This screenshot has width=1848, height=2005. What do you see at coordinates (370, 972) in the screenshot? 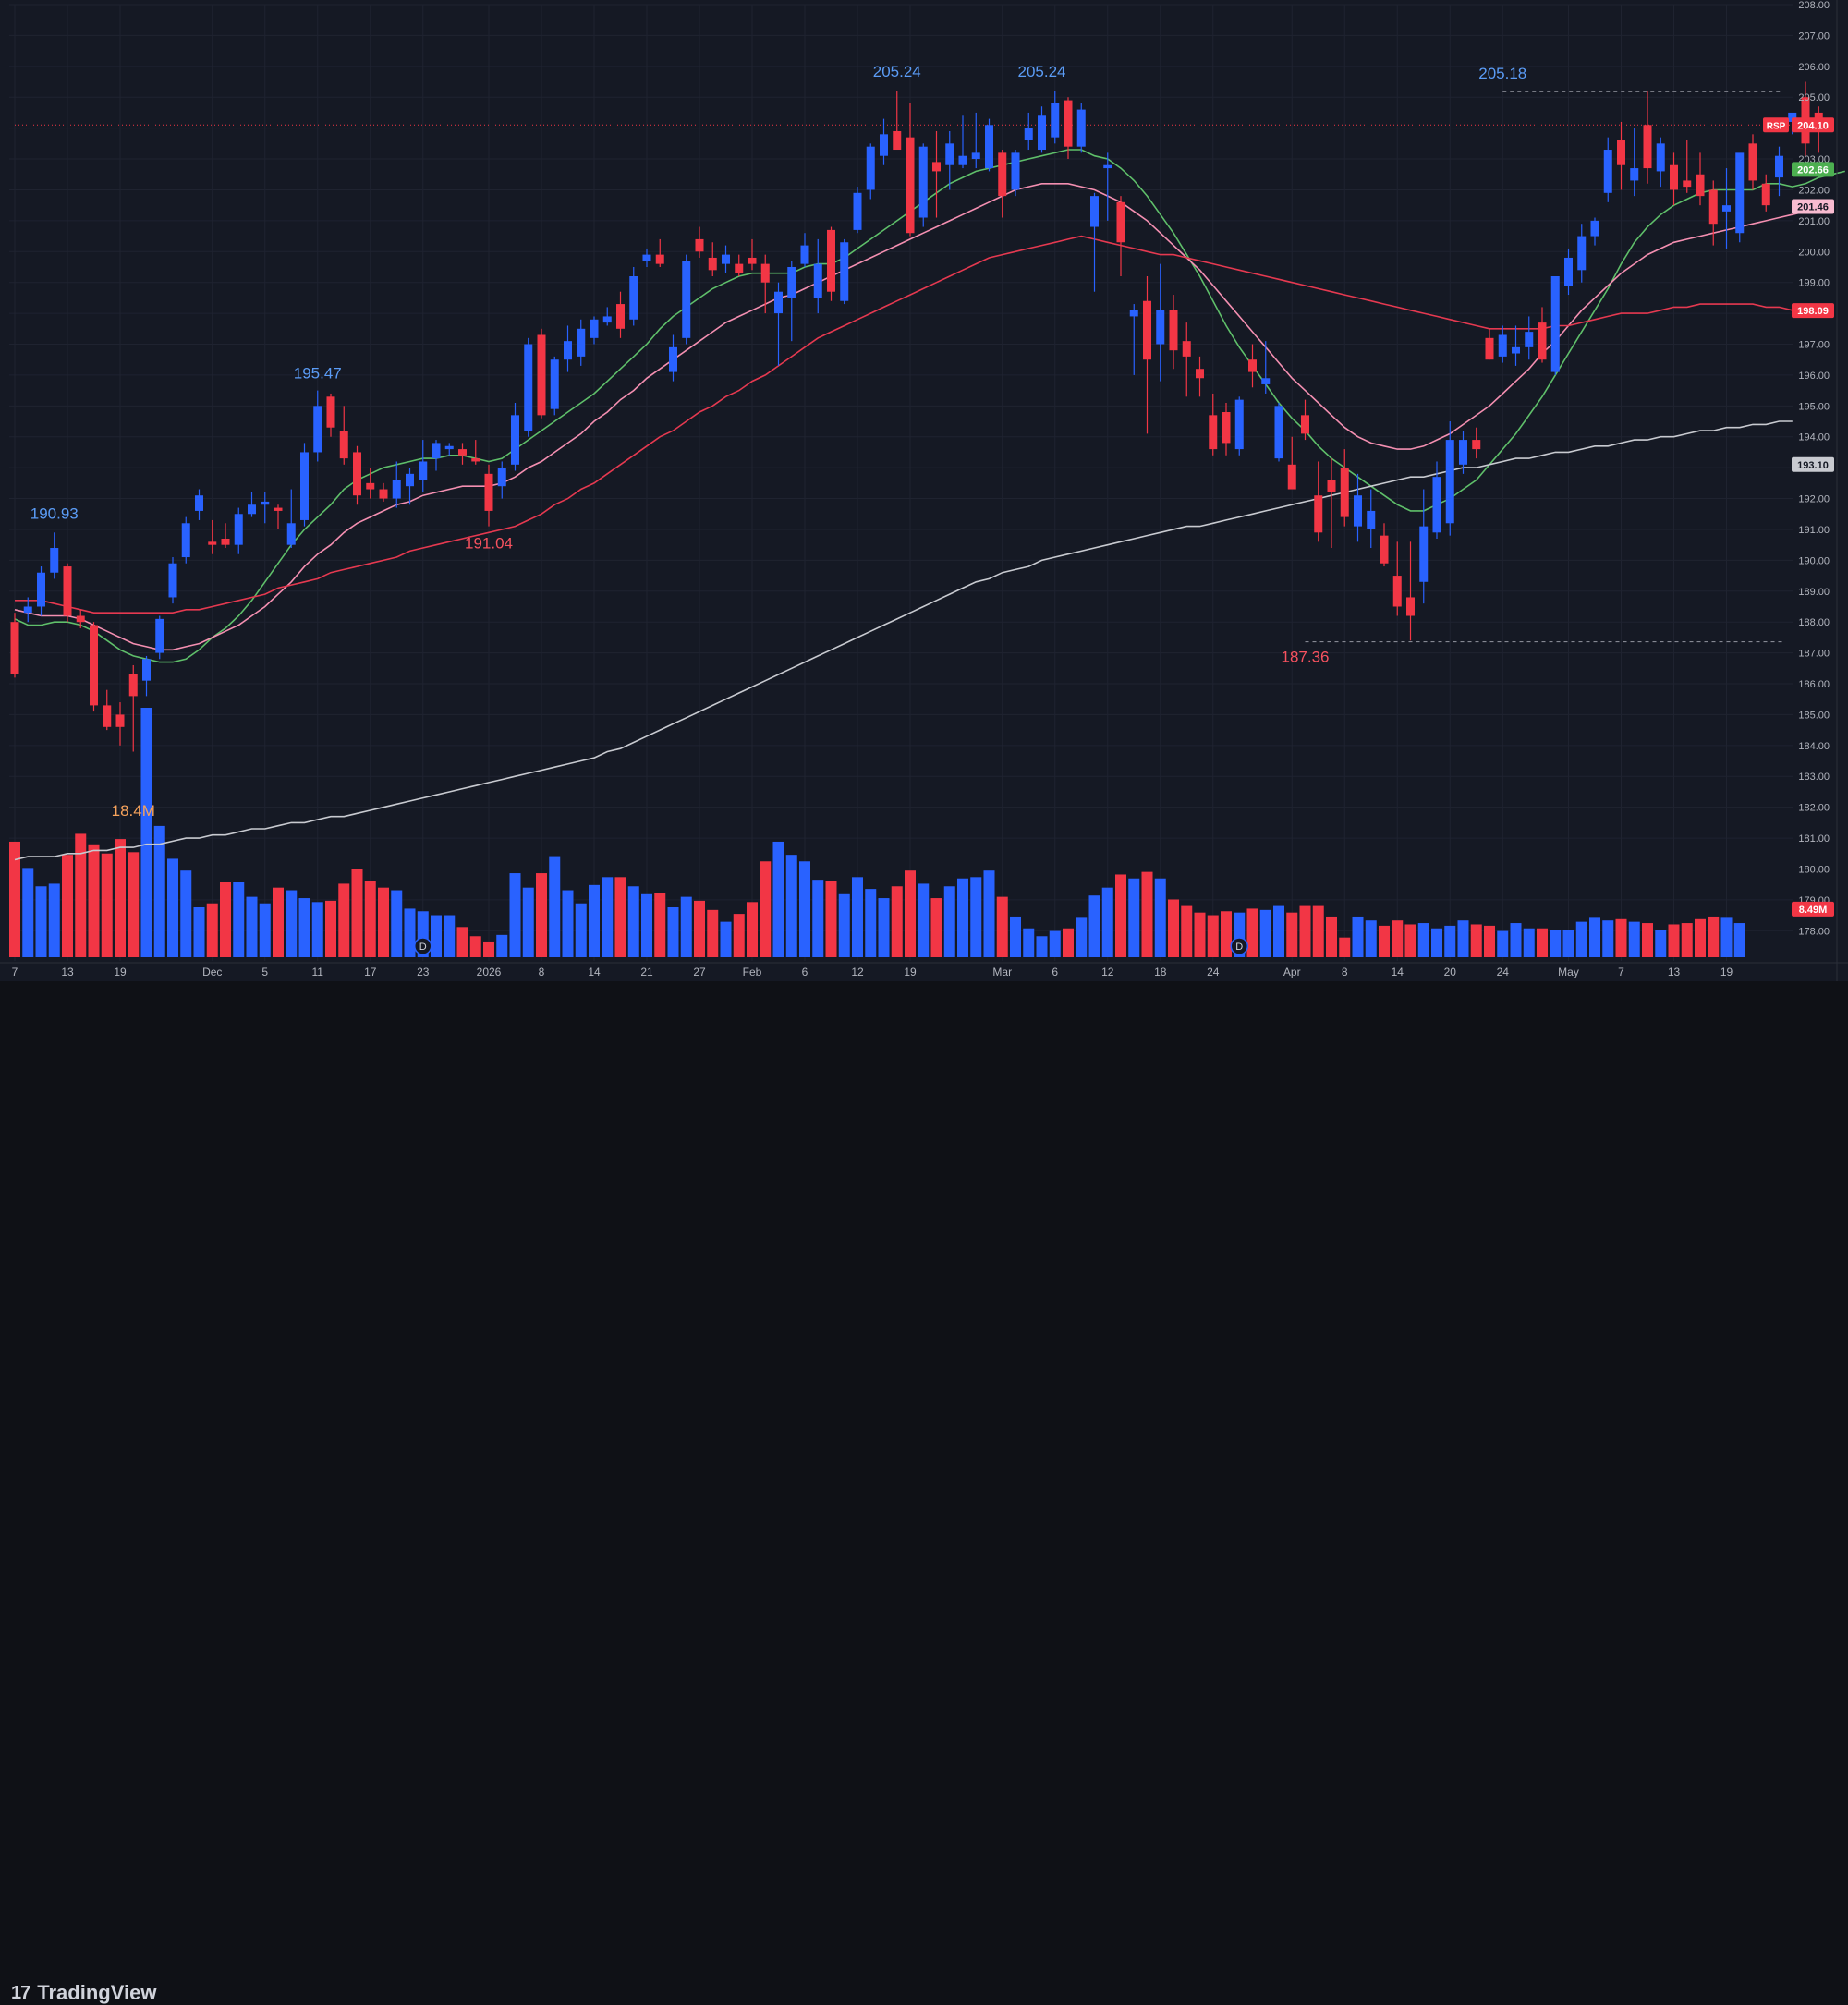
I see `time-tick-label: 17` at bounding box center [370, 972].